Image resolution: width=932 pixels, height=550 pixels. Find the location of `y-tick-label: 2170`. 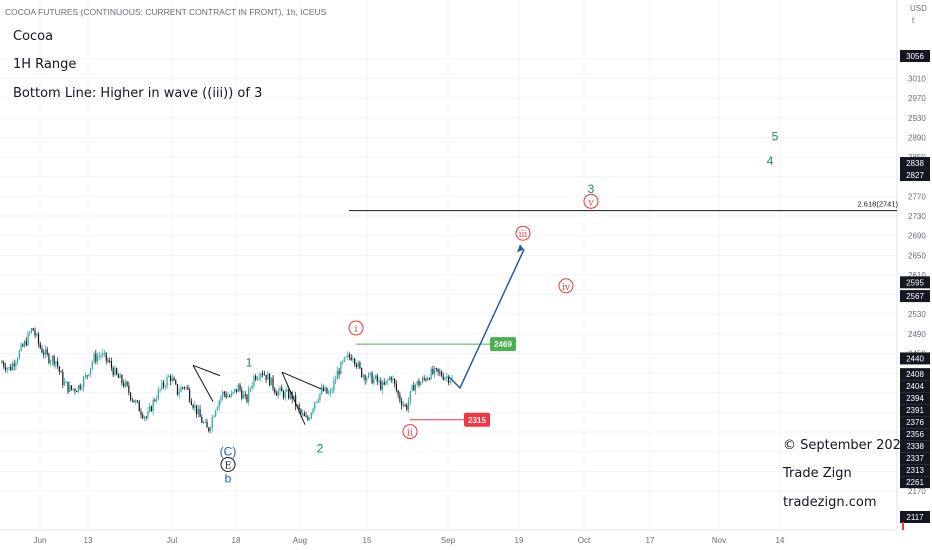

y-tick-label: 2170 is located at coordinates (917, 491).